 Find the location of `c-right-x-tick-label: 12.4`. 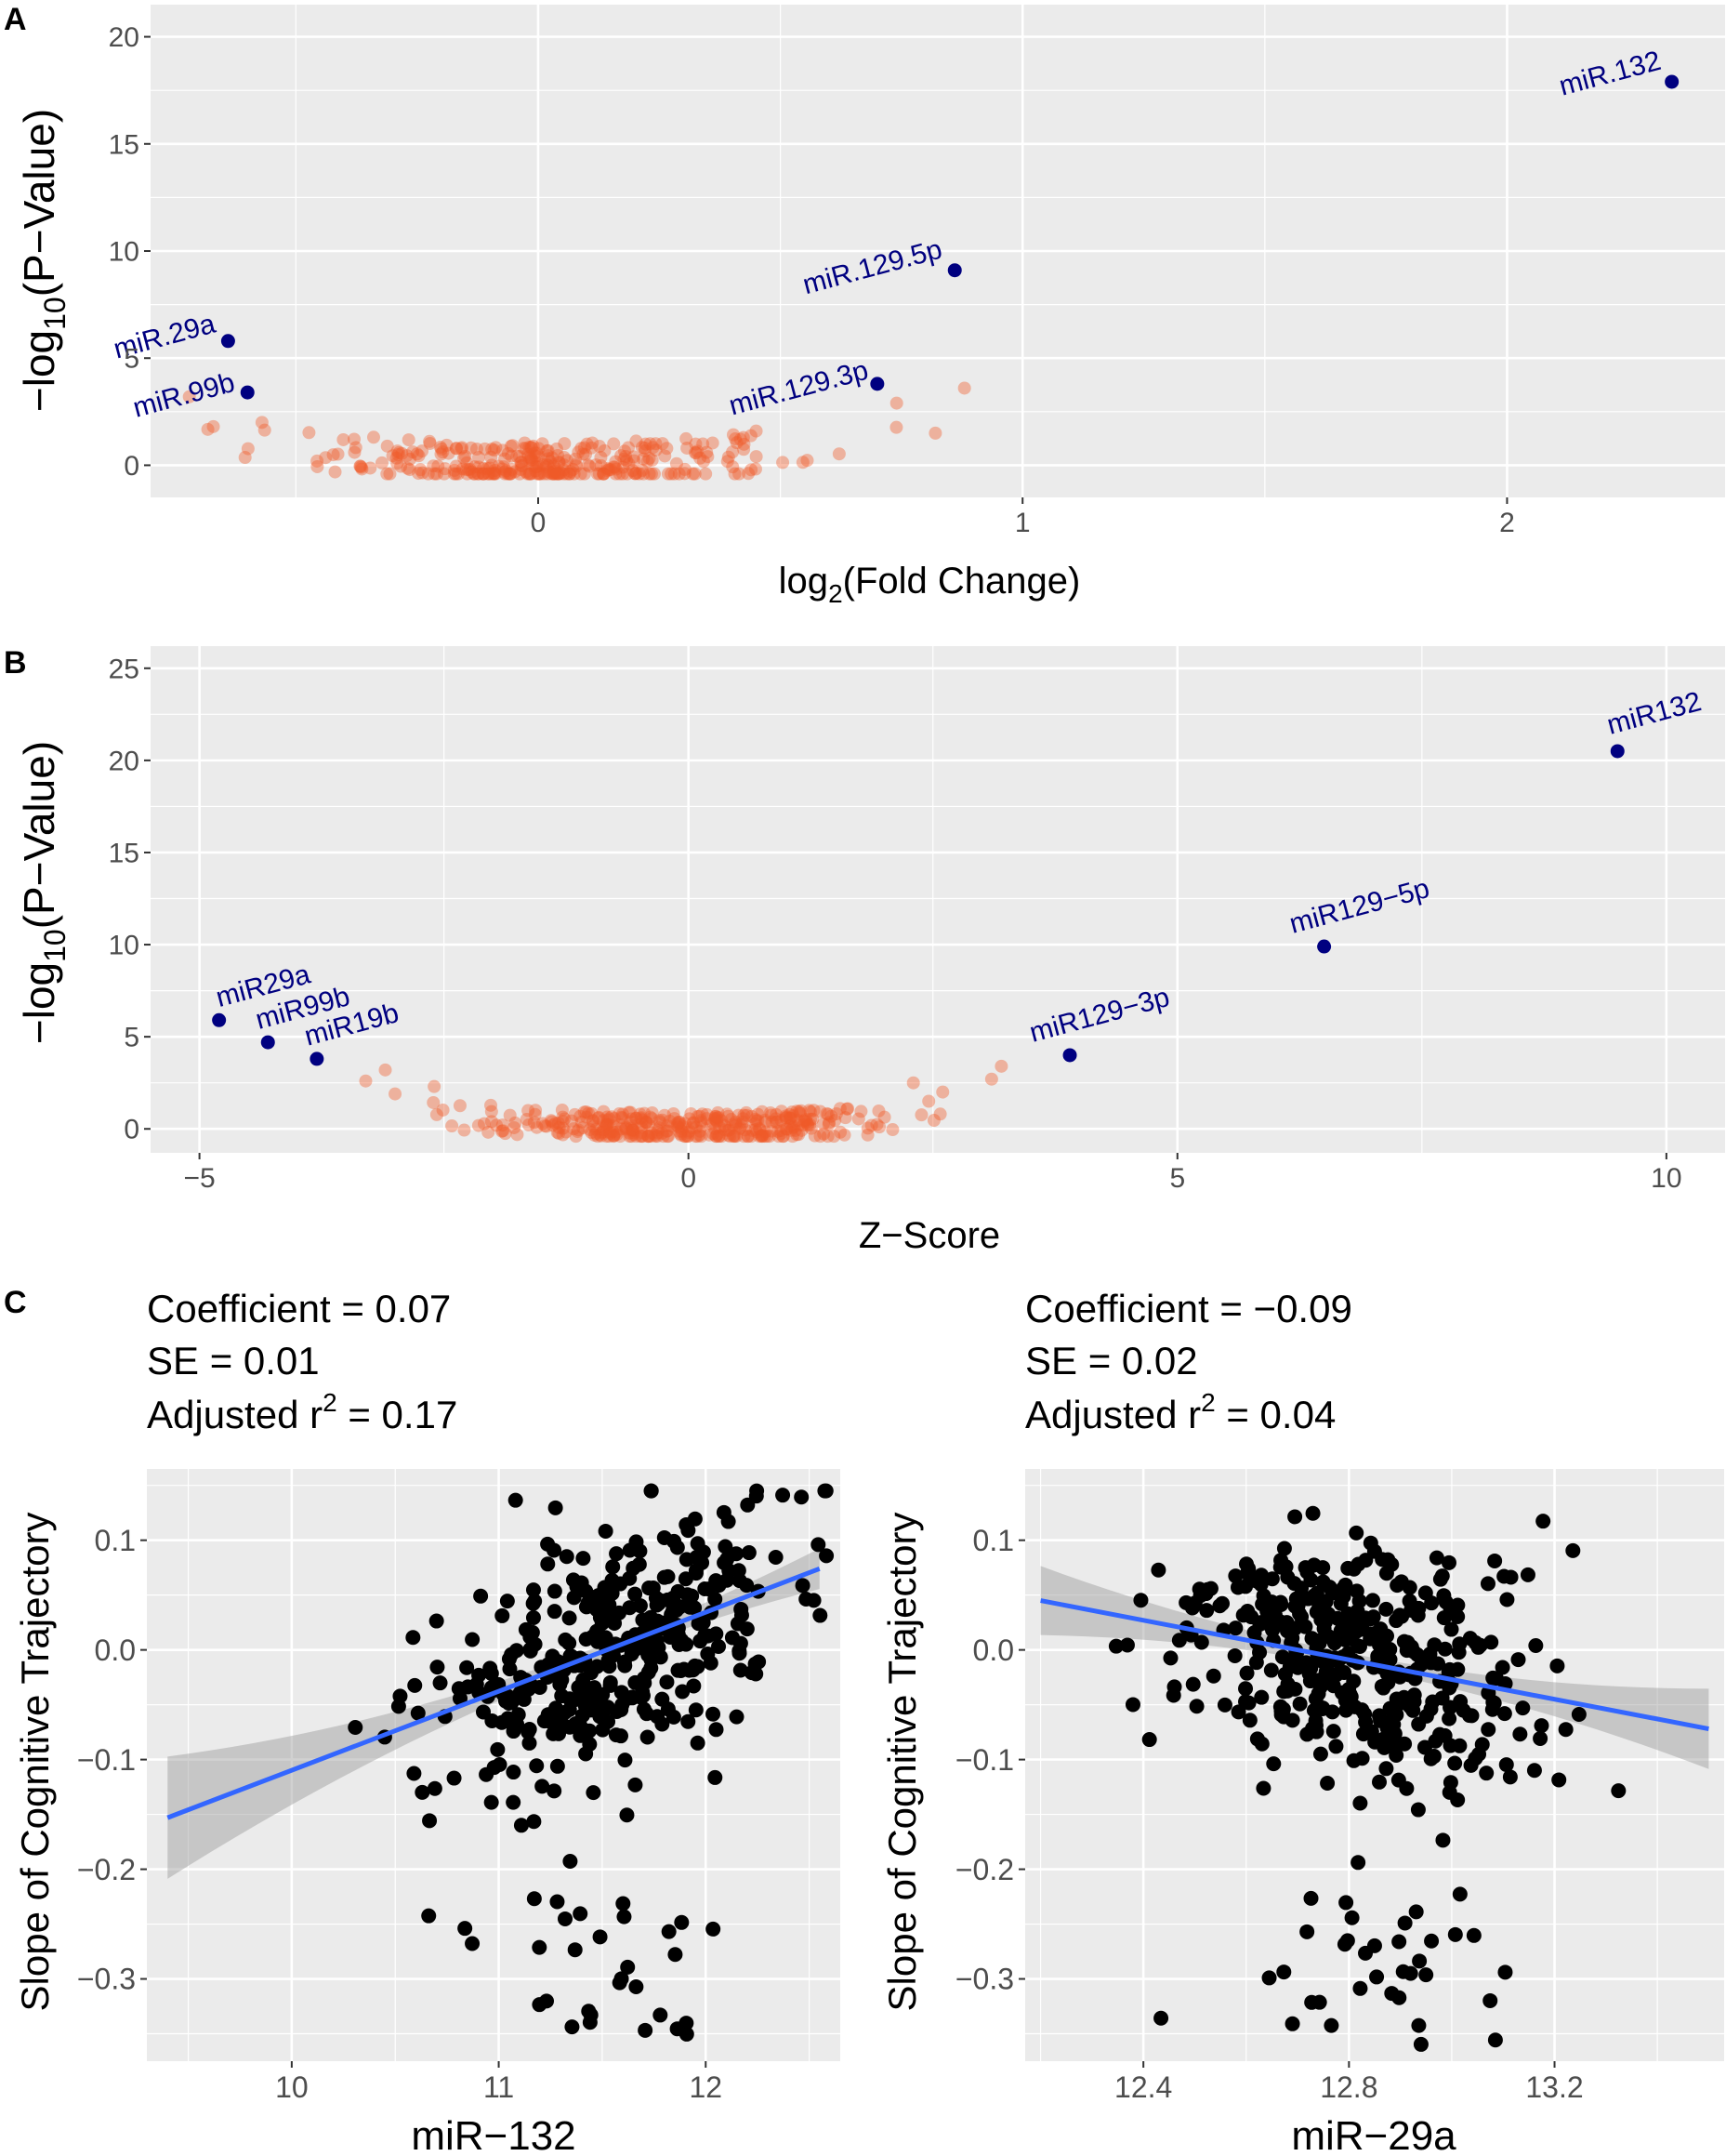

c-right-x-tick-label: 12.4 is located at coordinates (1143, 2087).